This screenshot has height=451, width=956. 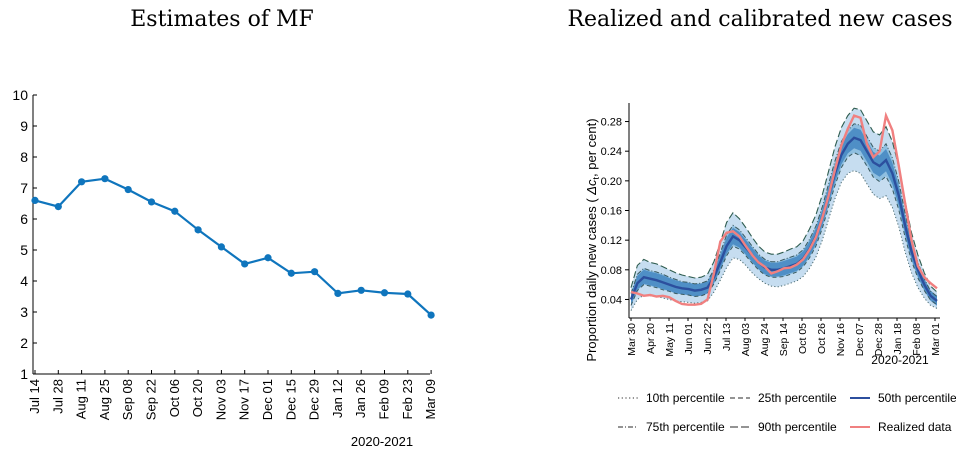 What do you see at coordinates (220, 399) in the screenshot?
I see `mf-x-tick-label: Nov 03` at bounding box center [220, 399].